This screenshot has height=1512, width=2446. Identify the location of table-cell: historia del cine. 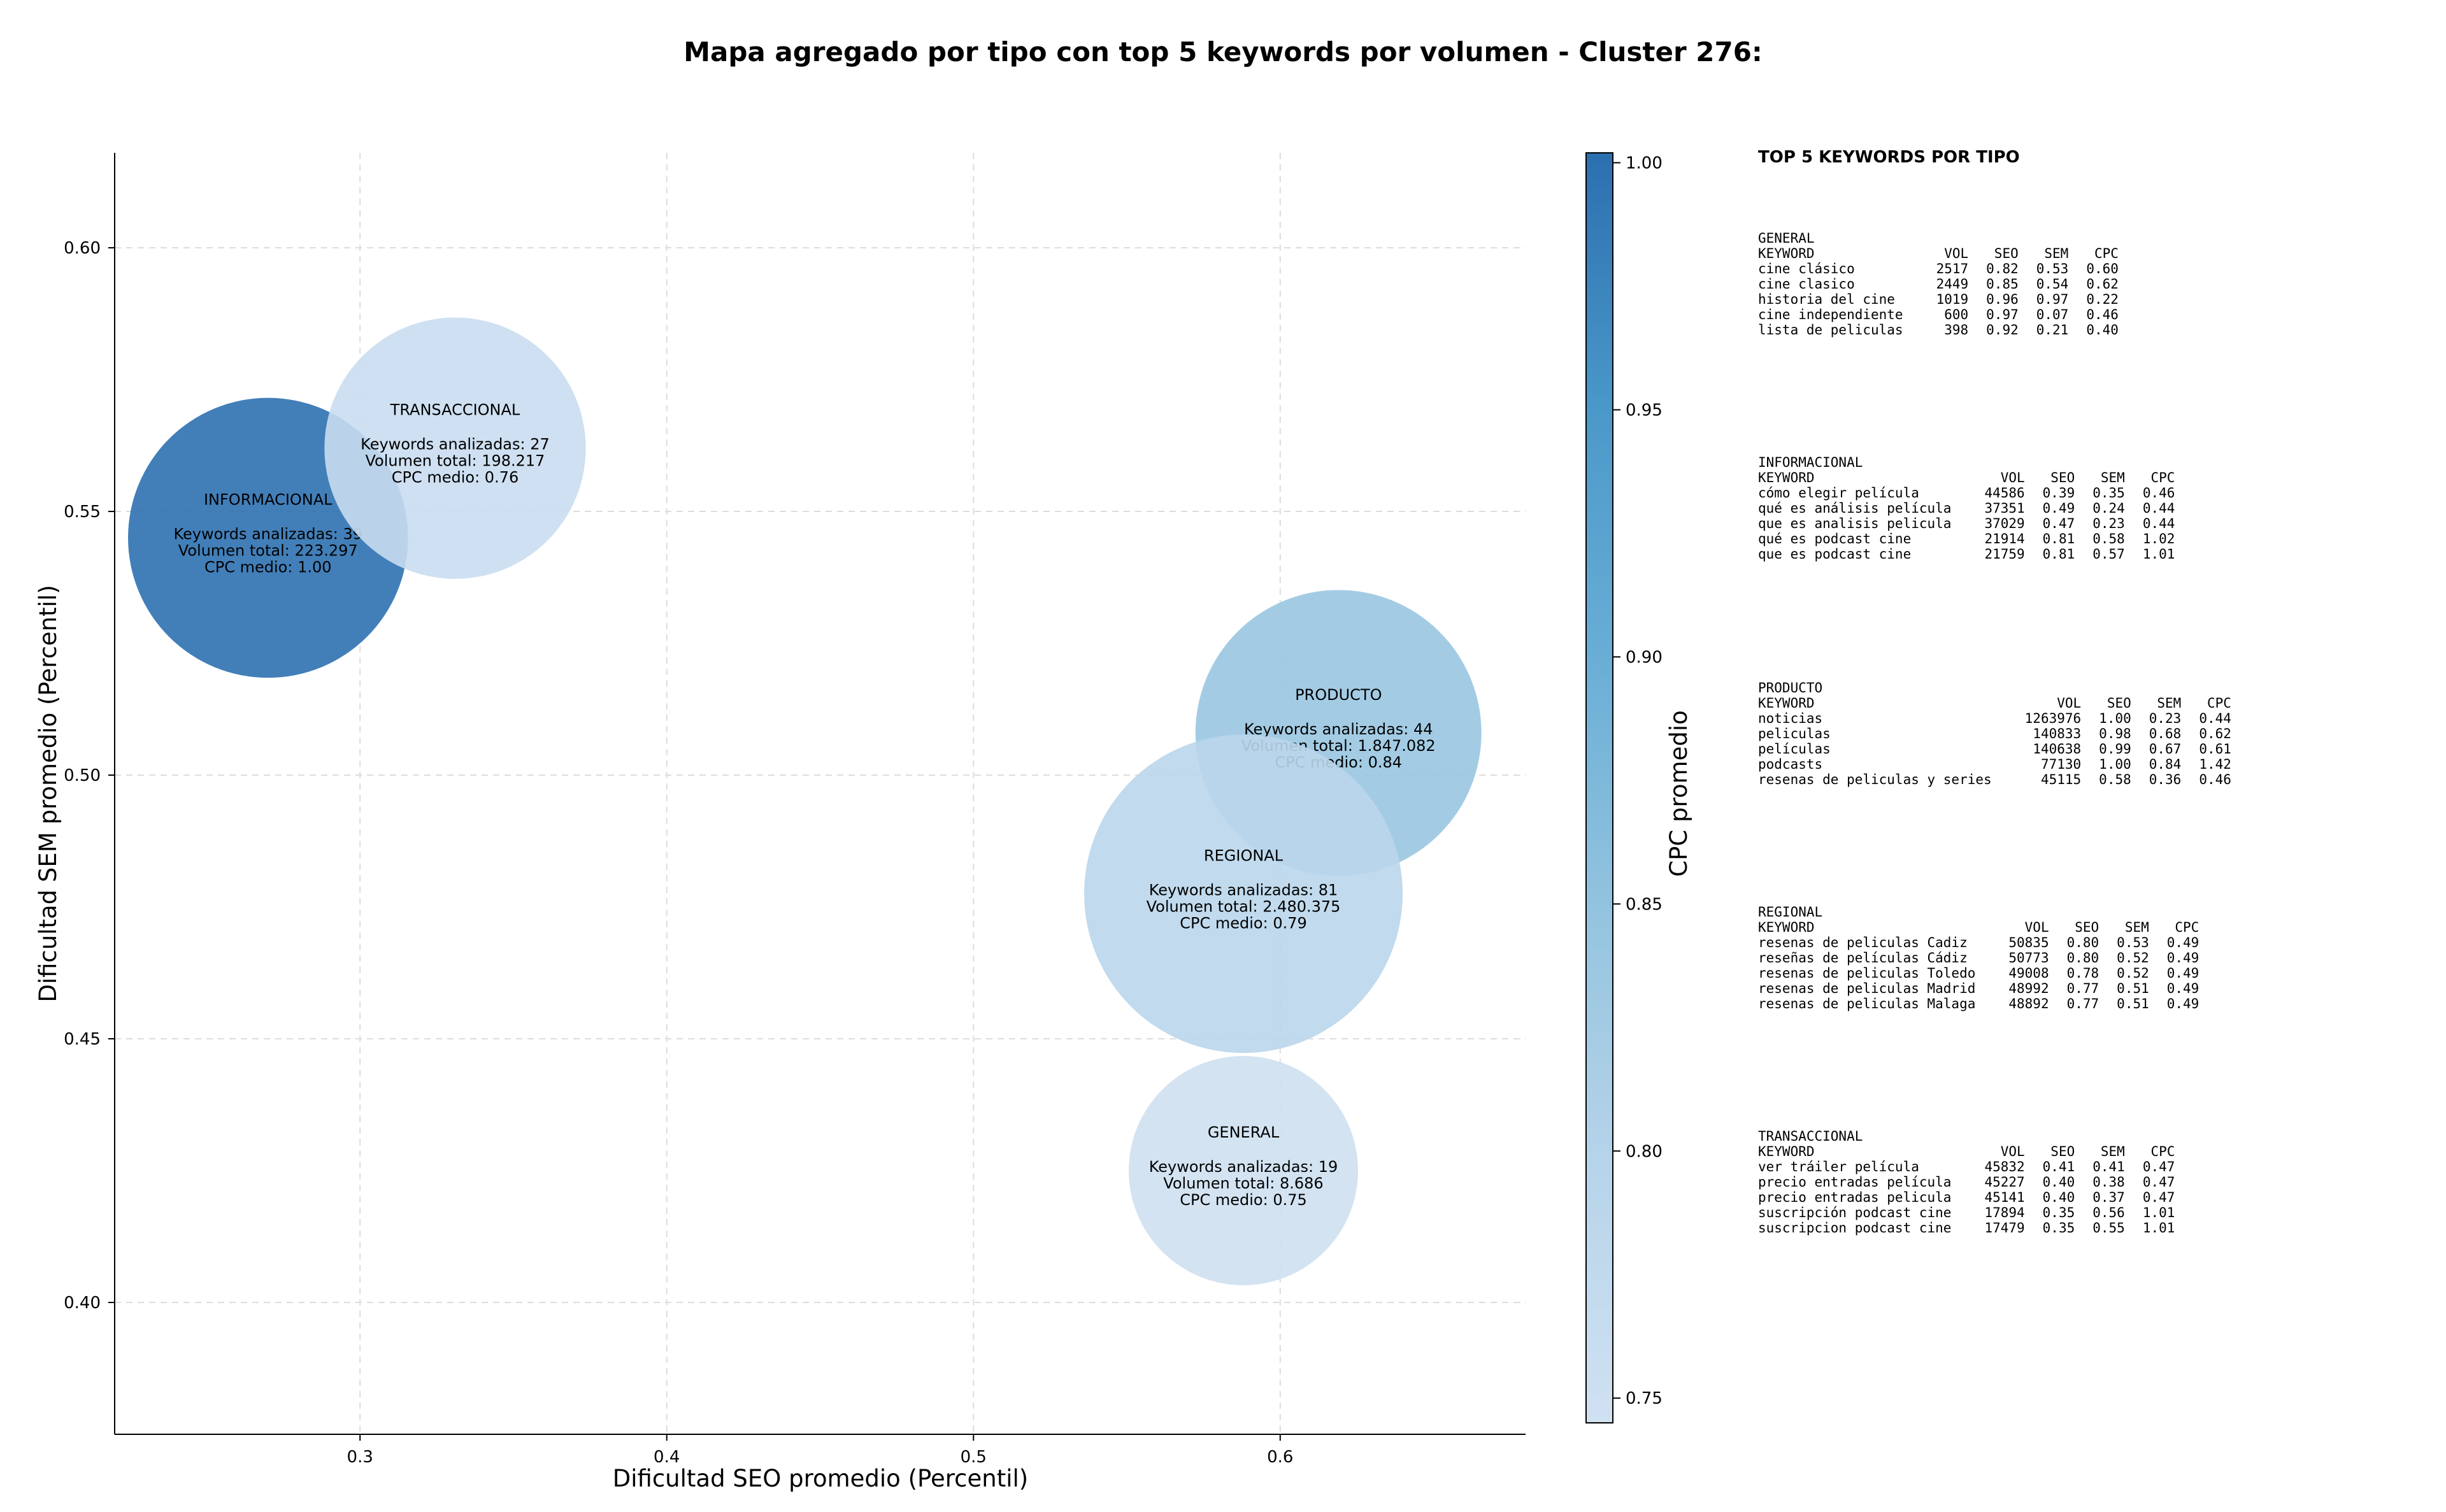
(1827, 299).